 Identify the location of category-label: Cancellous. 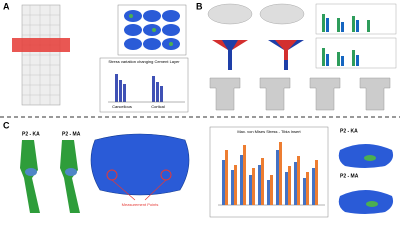
(122, 106).